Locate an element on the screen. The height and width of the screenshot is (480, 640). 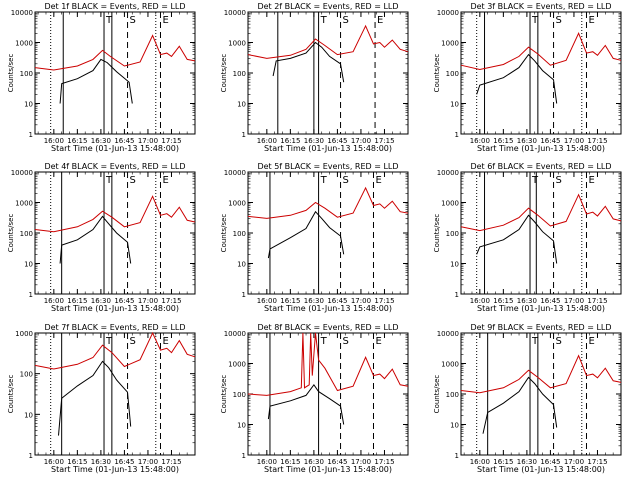
panel-title: Det 2f BLACK = Events, RED = LLD is located at coordinates (327, 6).